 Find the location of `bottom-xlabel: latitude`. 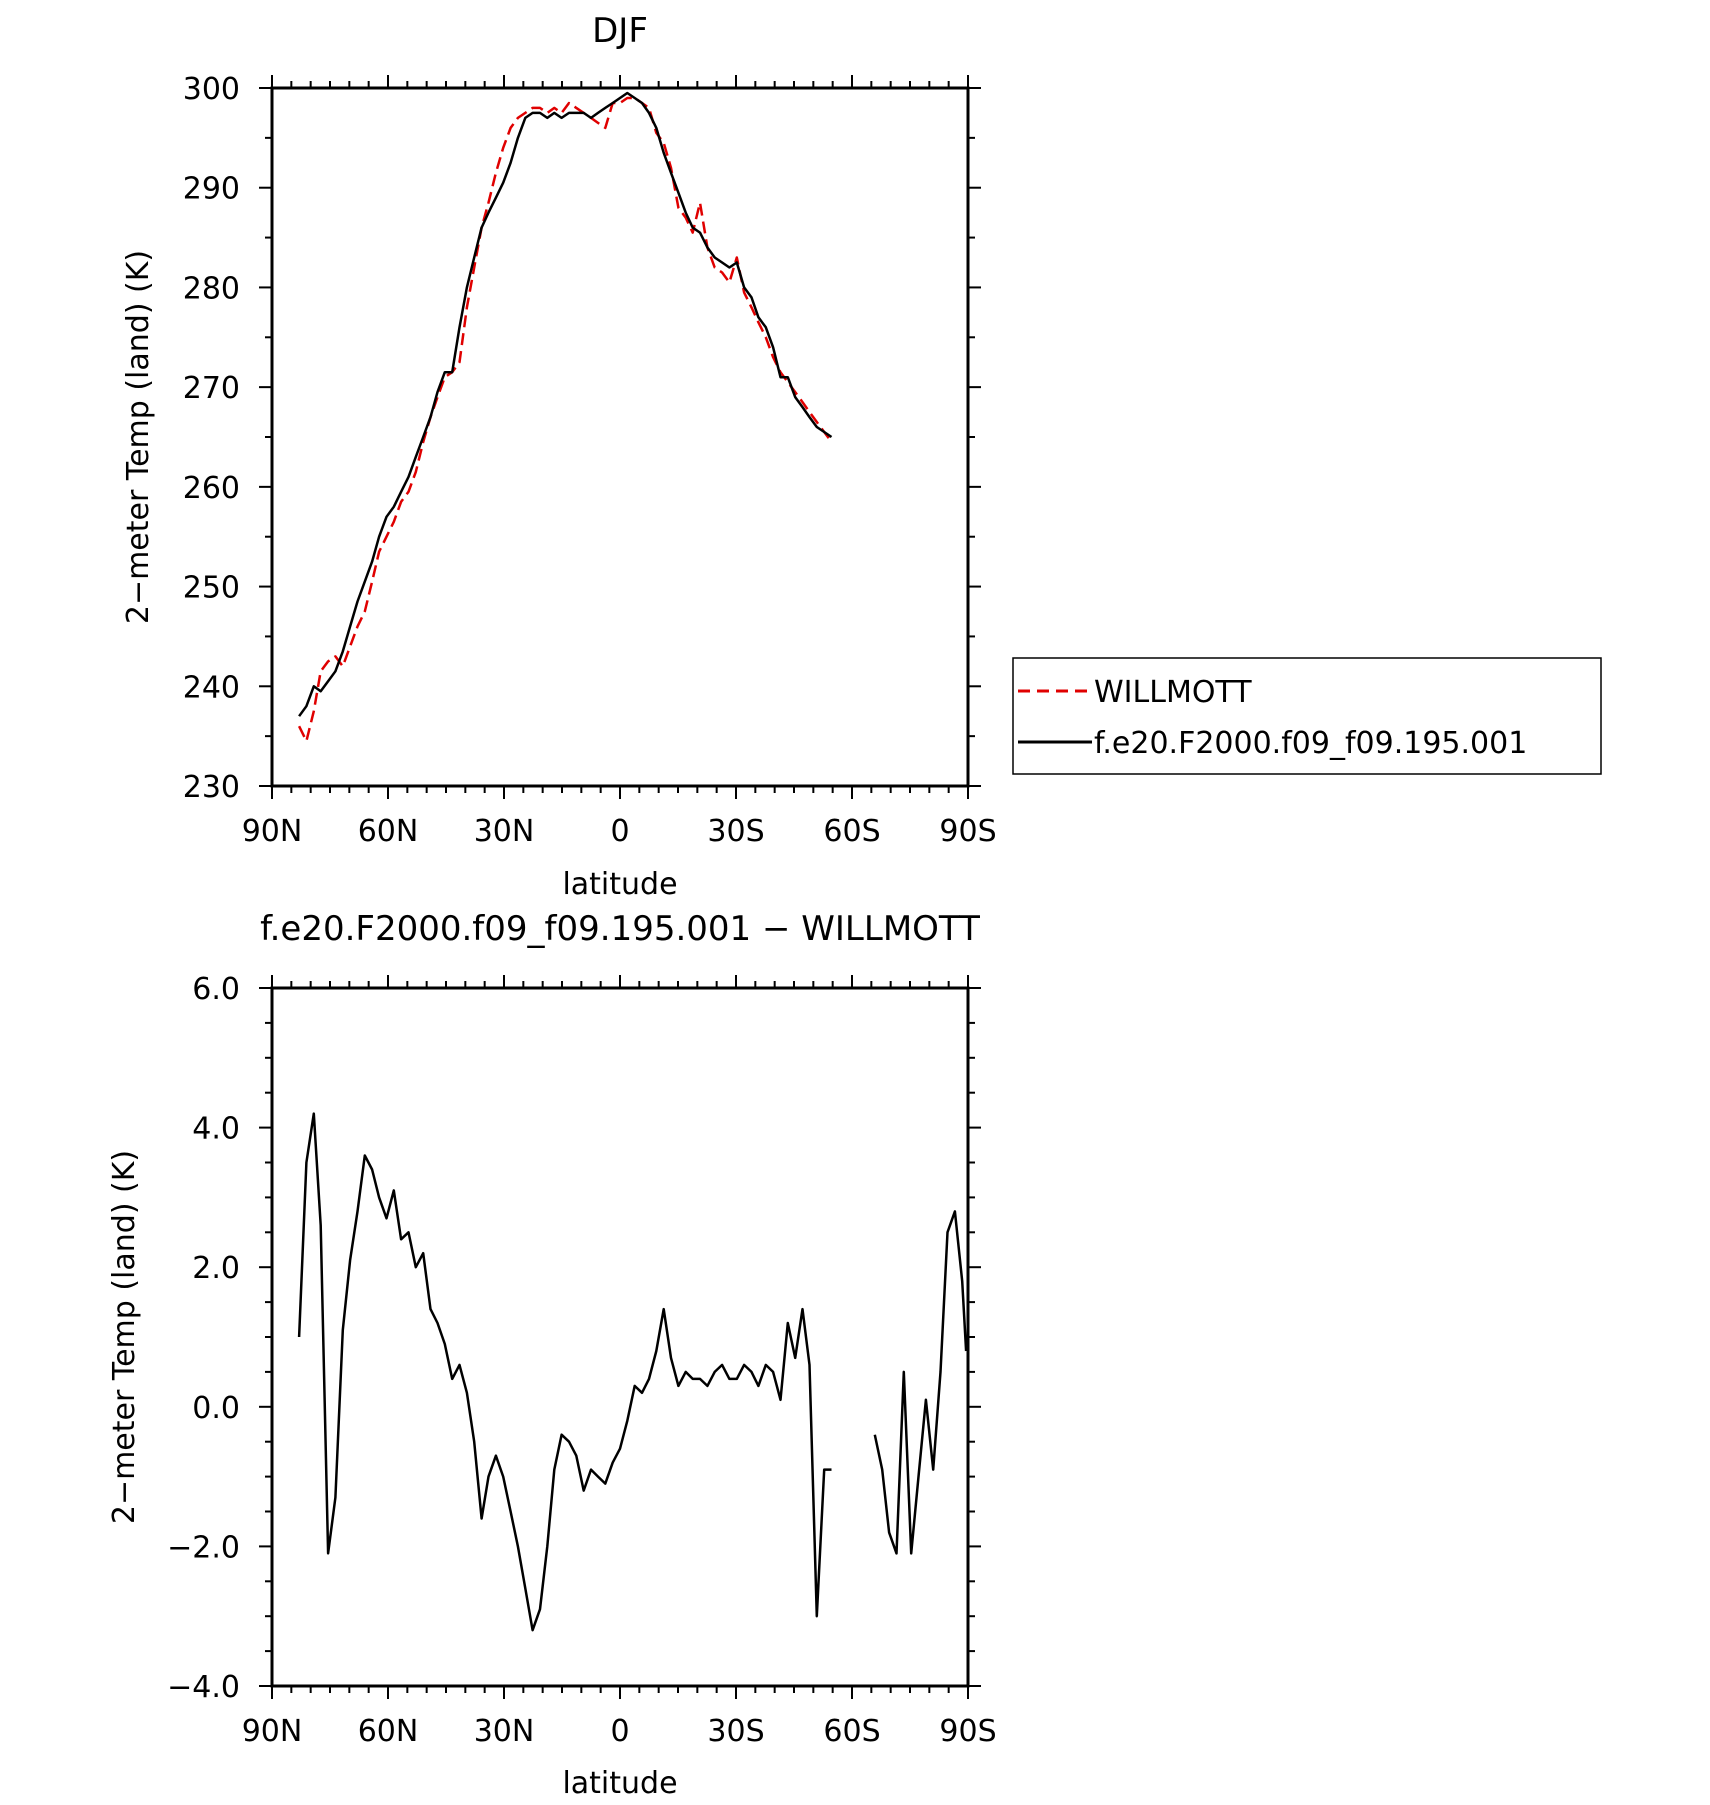

bottom-xlabel: latitude is located at coordinates (619, 1783).